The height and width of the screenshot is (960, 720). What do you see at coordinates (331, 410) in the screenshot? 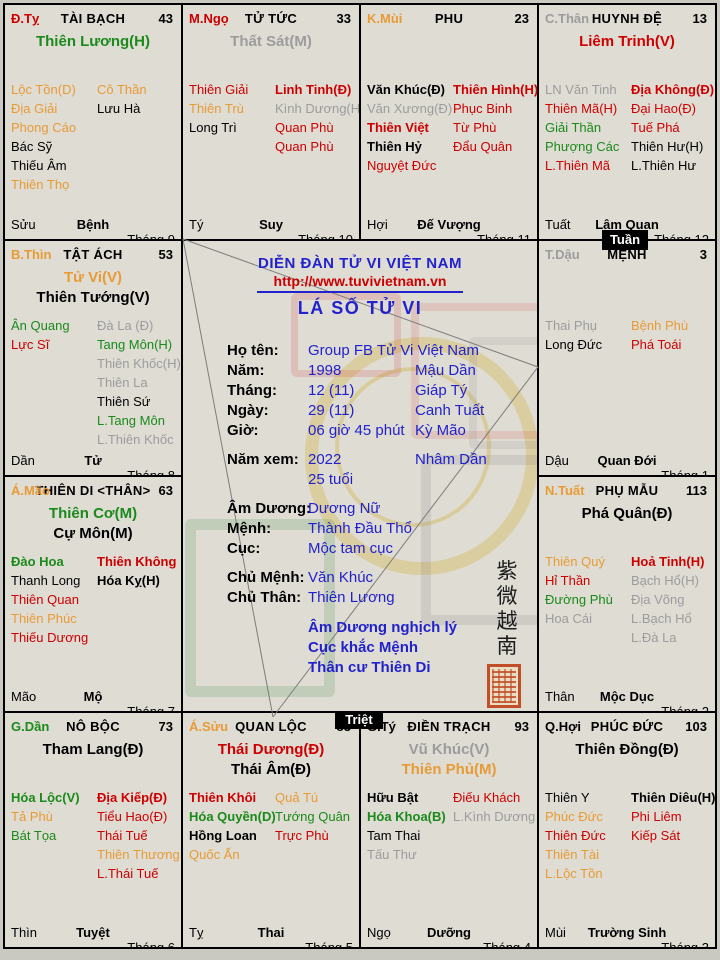
I see `info-value: 29 (11)` at bounding box center [331, 410].